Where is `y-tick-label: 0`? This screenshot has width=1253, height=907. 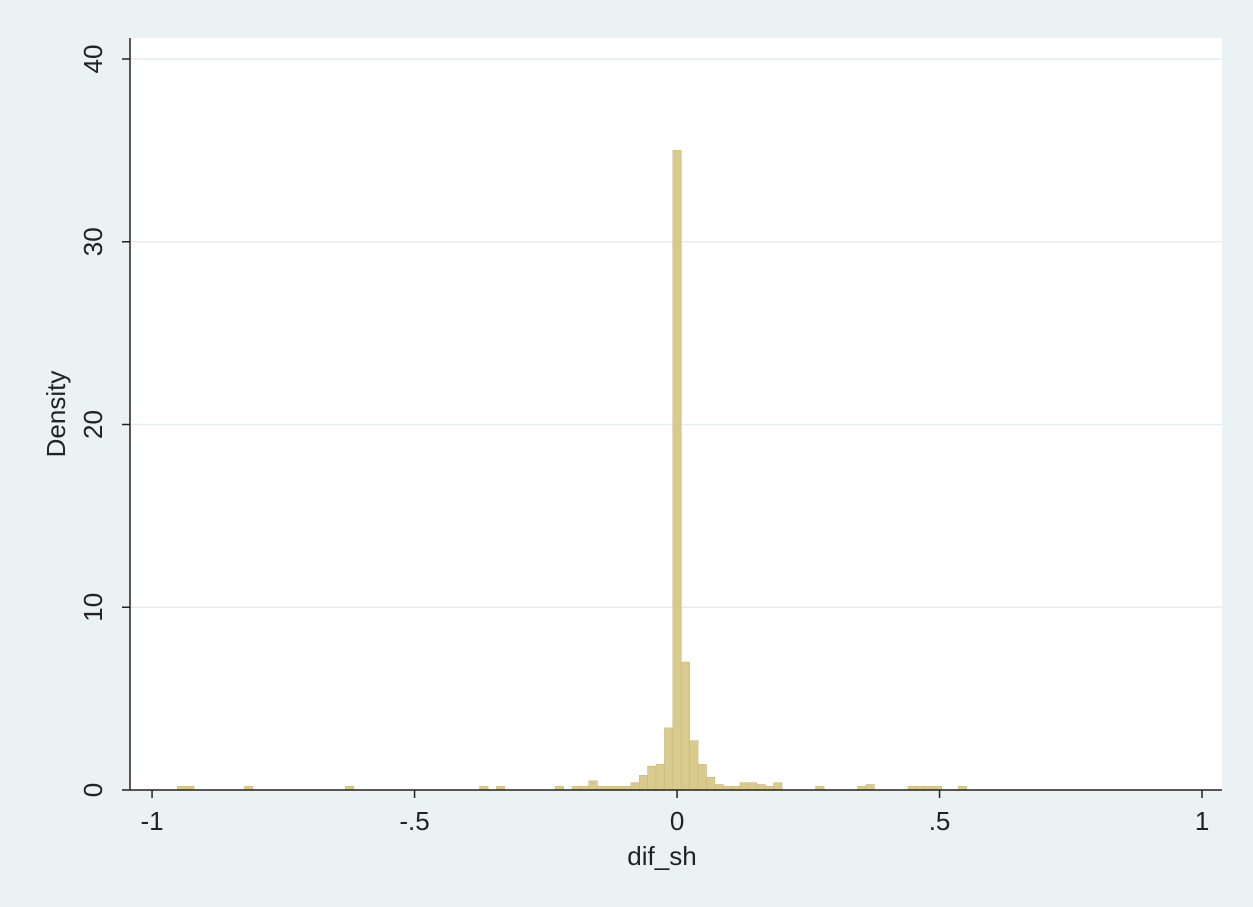
y-tick-label: 0 is located at coordinates (93, 790).